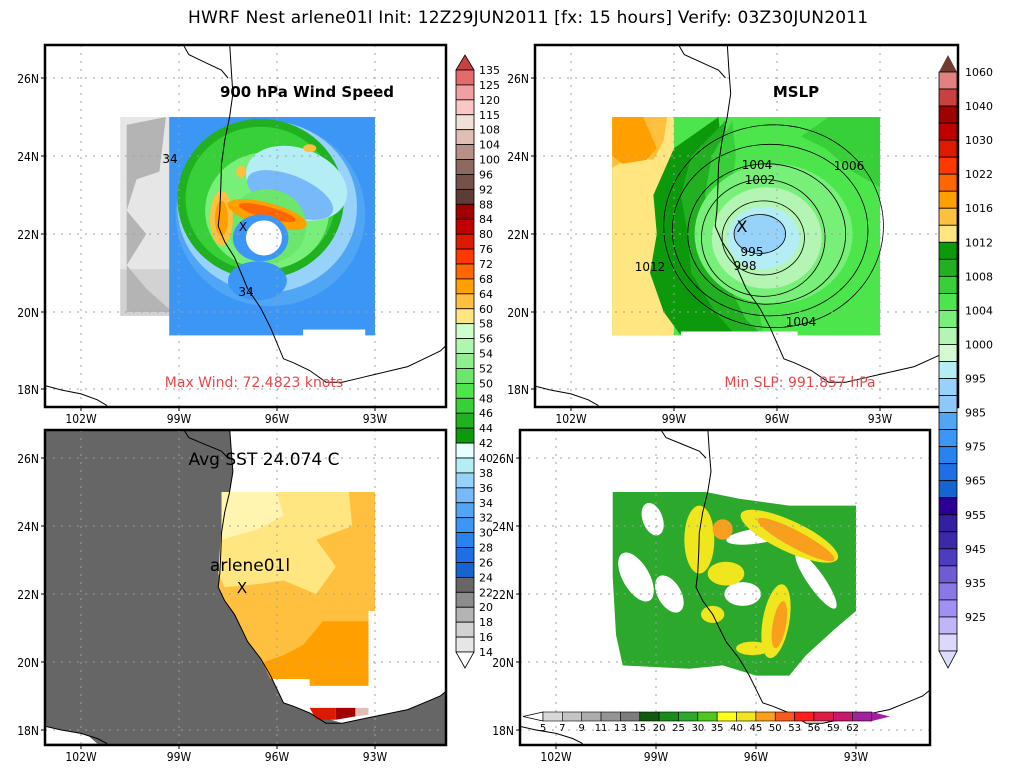 This screenshot has width=1024, height=768. I want to click on colorbar-label: 13, so click(620, 728).